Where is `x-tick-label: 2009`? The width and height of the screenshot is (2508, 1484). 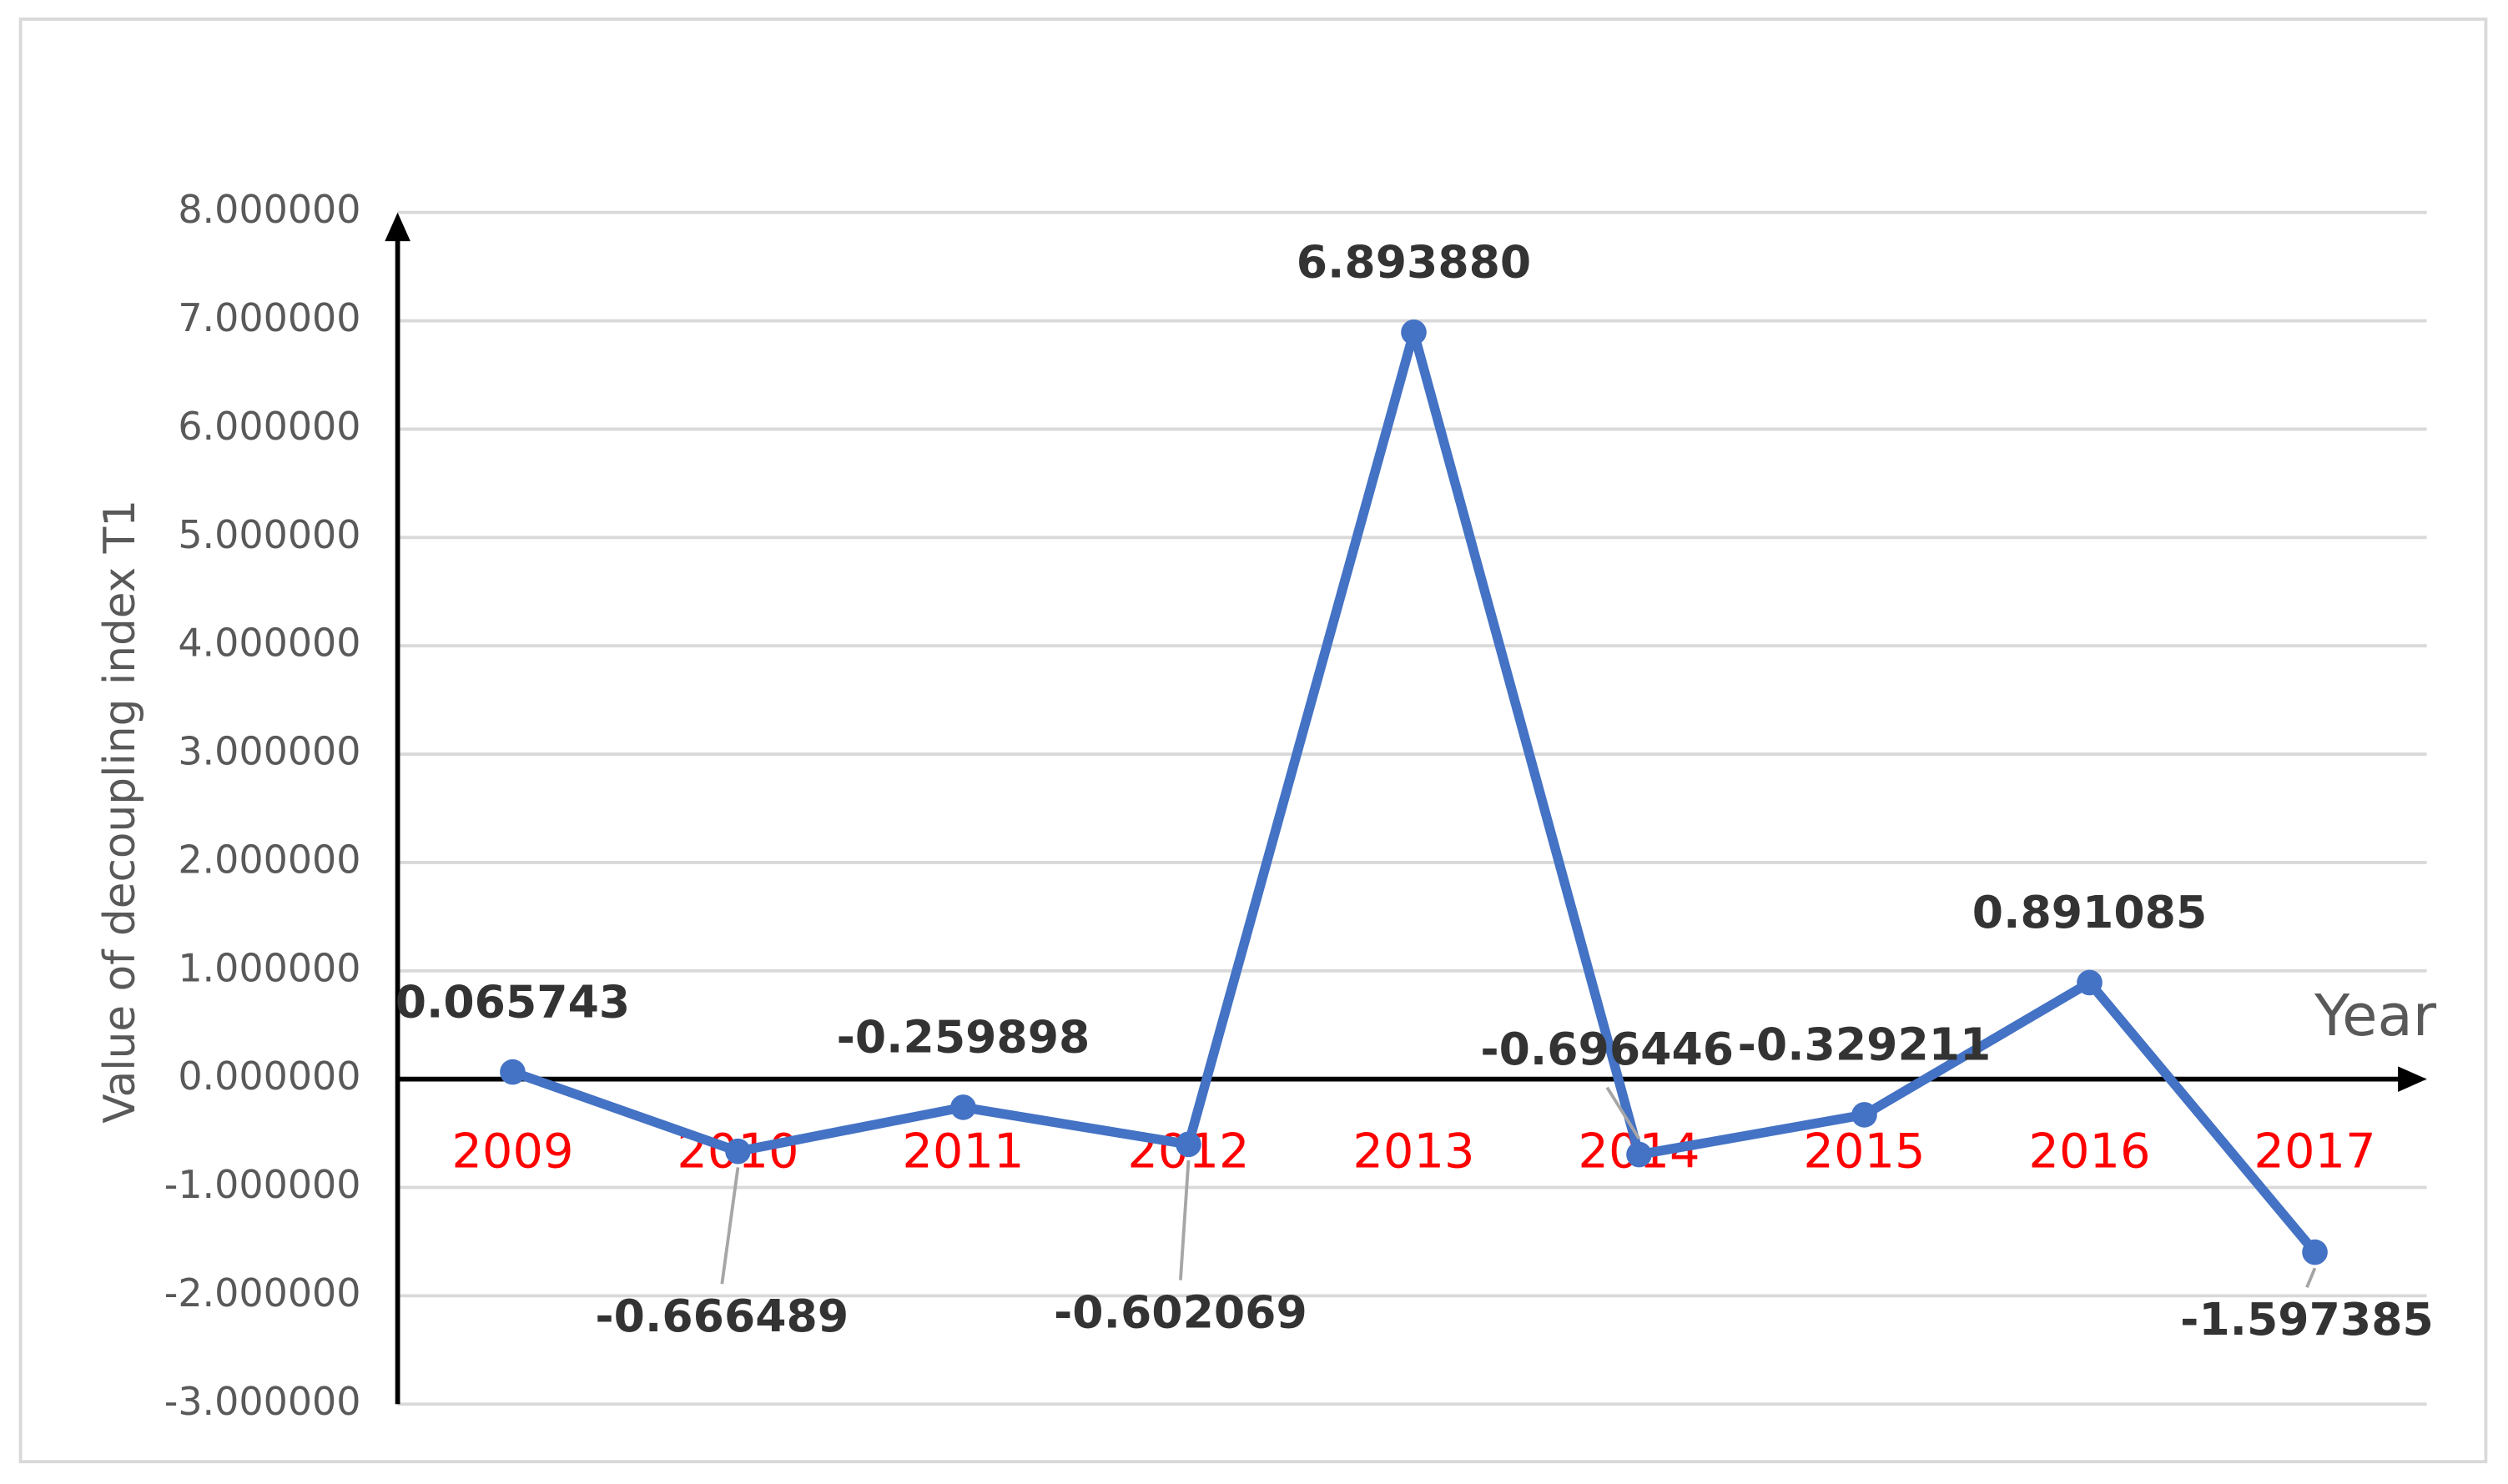
x-tick-label: 2009 is located at coordinates (512, 1151).